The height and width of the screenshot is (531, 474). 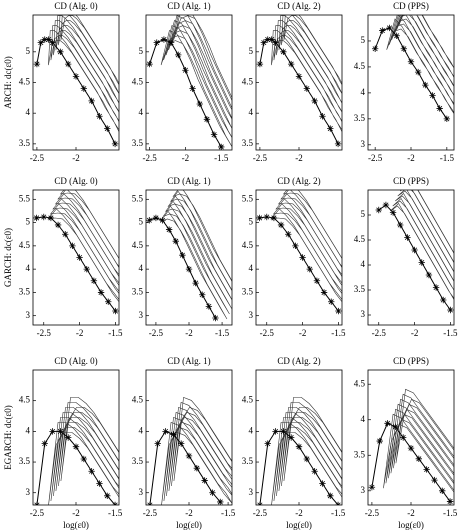 I want to click on axes-frame, so click(x=411, y=257).